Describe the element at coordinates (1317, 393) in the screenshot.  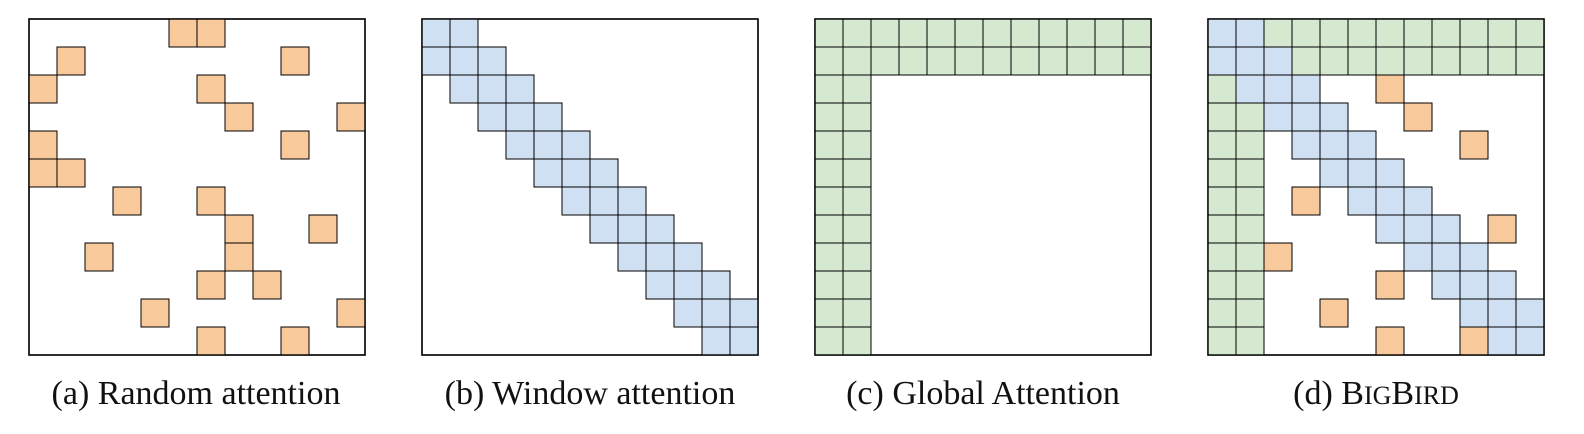
I see `caption-bigbird-prefix: (d)` at that location.